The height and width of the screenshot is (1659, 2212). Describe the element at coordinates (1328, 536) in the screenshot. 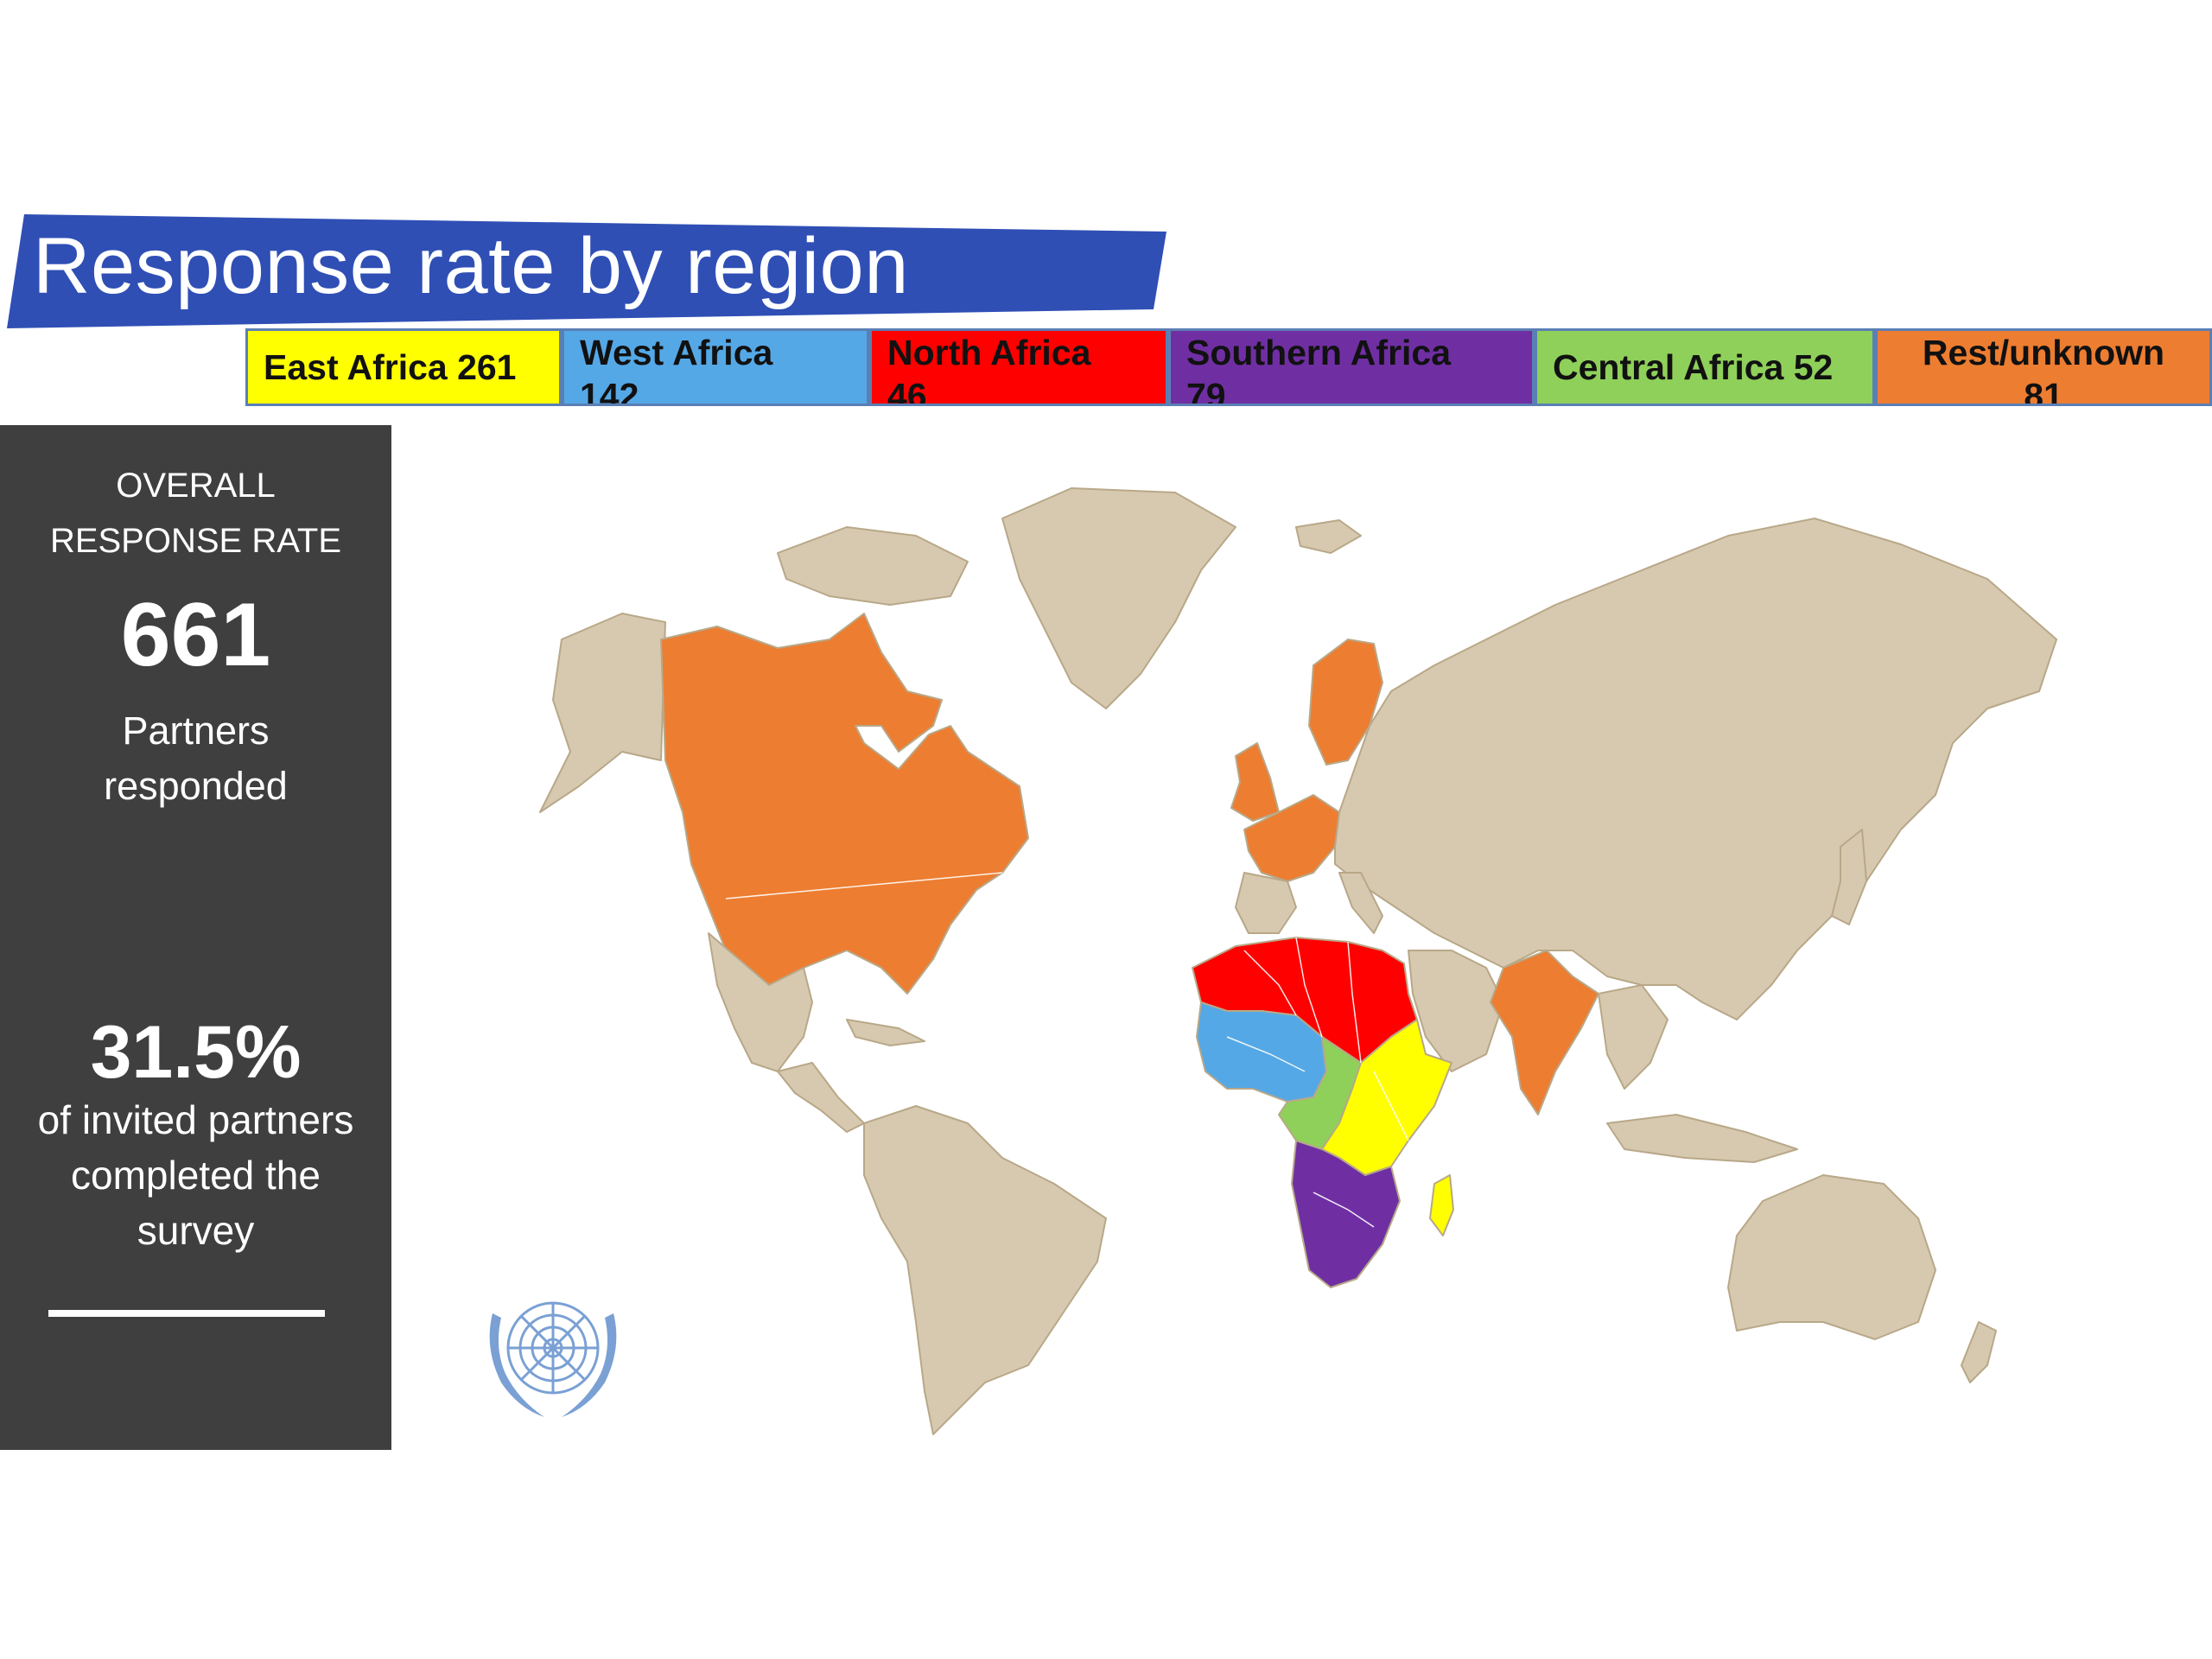

I see `map-iceland` at that location.